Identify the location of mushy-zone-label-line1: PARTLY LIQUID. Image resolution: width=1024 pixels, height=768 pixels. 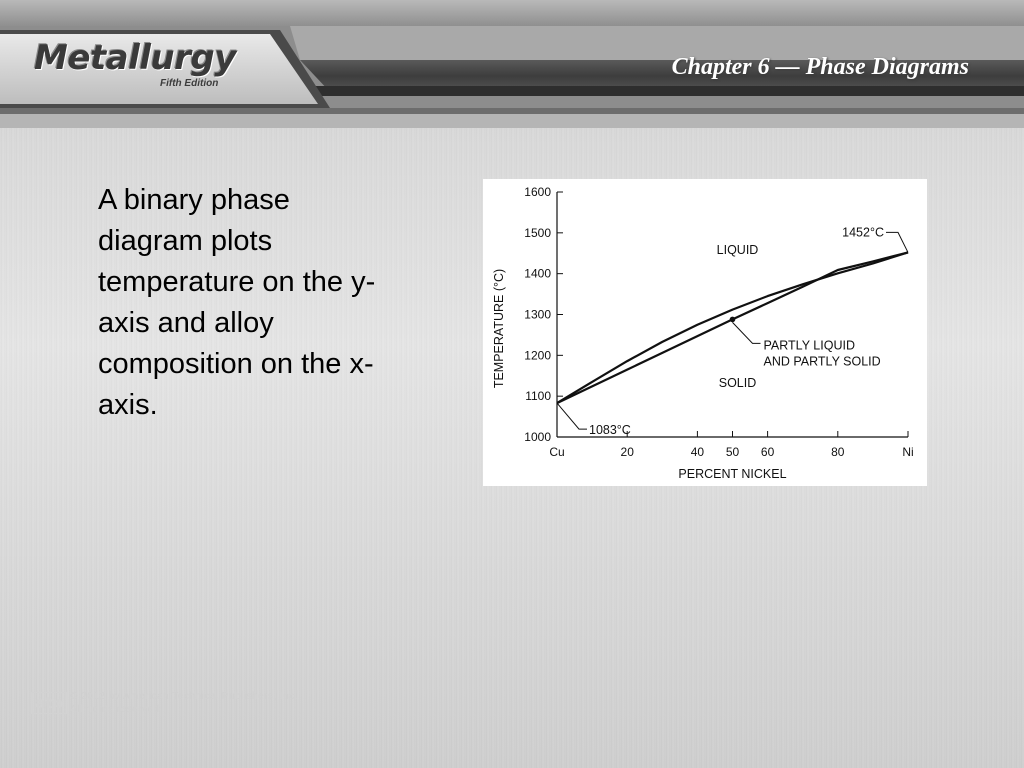
(809, 345).